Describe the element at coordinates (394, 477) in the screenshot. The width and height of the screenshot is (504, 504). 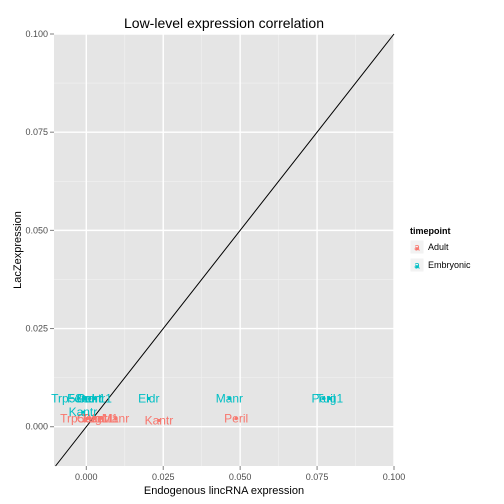
I see `x-tick-label: 0.100` at that location.